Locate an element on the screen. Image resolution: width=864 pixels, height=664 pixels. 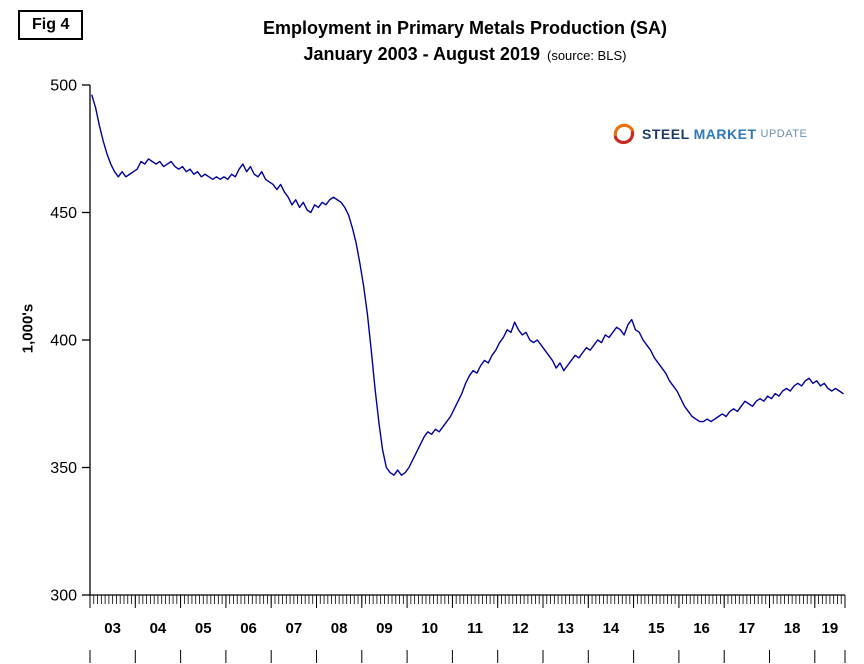
chart-subtitle-row: January 2003 - August 2019 (source: BLS) is located at coordinates (462, 54).